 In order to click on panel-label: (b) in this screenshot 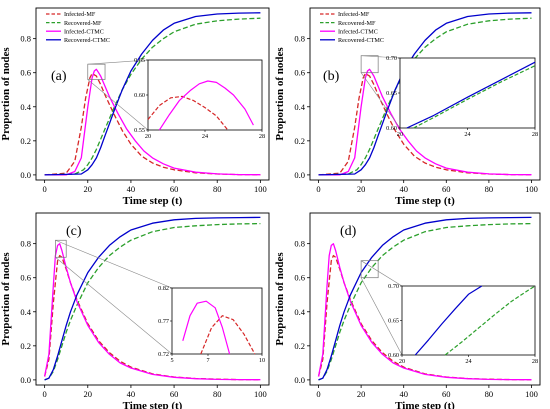, I will do `click(331, 76)`.